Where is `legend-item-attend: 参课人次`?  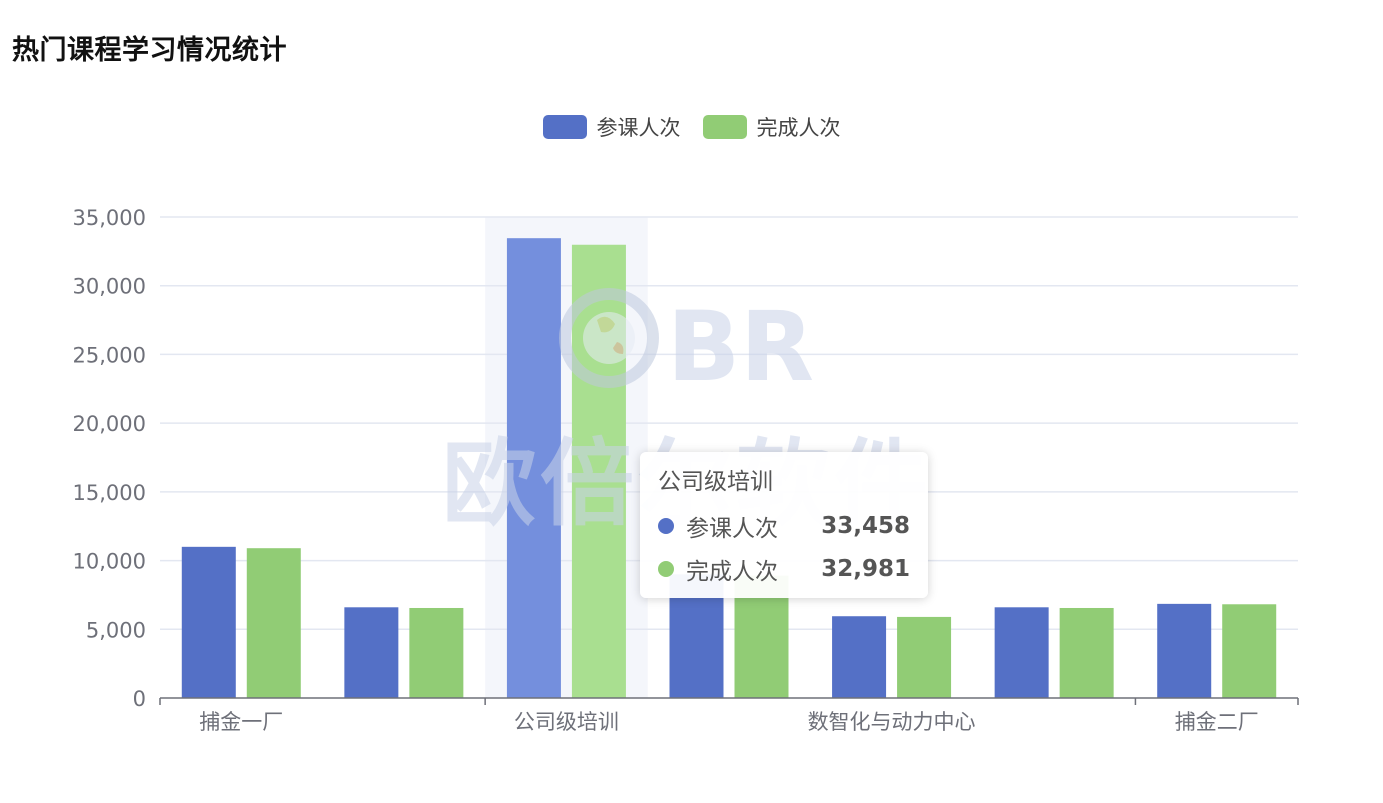 legend-item-attend: 参课人次 is located at coordinates (611, 127).